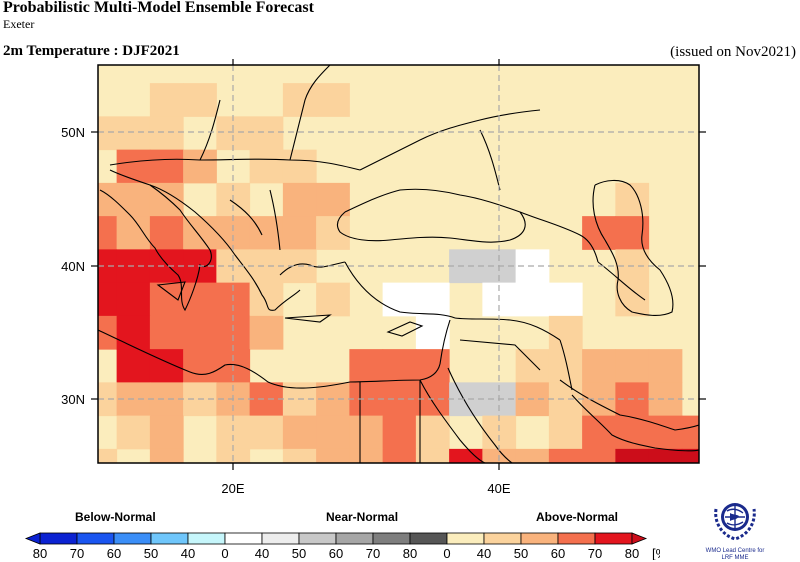 The height and width of the screenshot is (562, 800). I want to click on border-romania-bulgaria, so click(275, 220).